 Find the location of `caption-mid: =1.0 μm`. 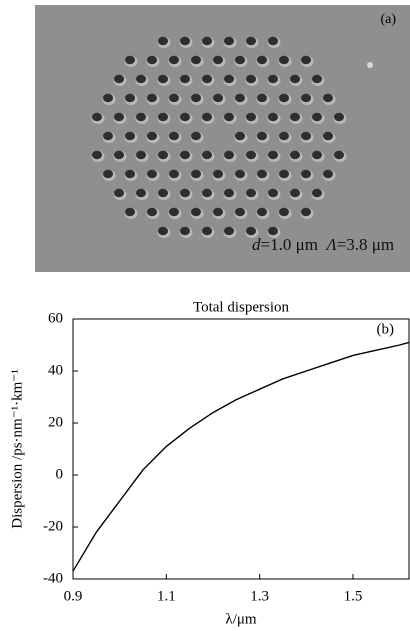

caption-mid: =1.0 μm is located at coordinates (294, 244).